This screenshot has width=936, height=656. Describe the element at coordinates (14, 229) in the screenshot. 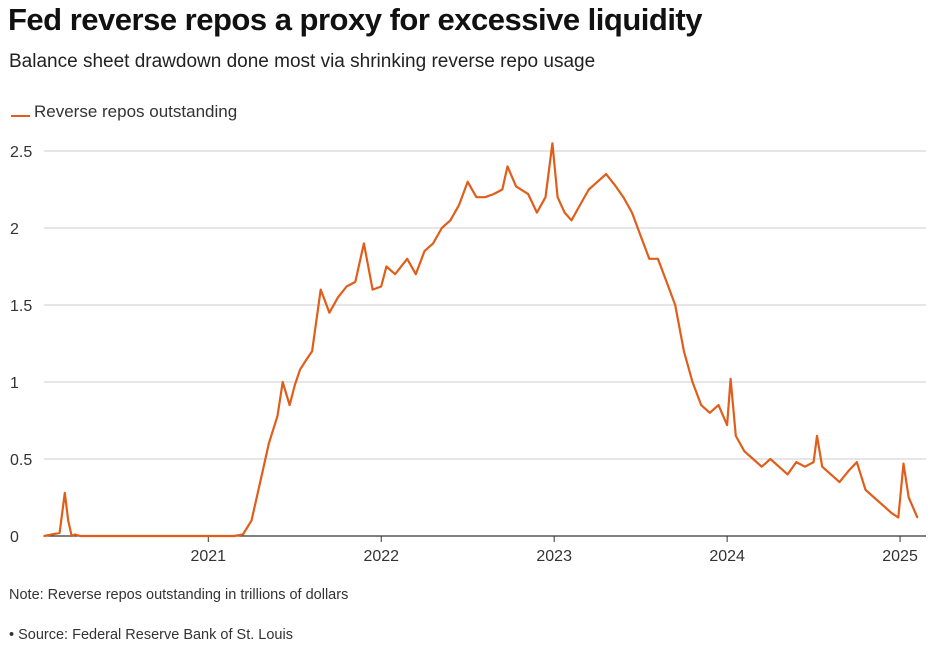

I see `y-tick-label: 2` at that location.